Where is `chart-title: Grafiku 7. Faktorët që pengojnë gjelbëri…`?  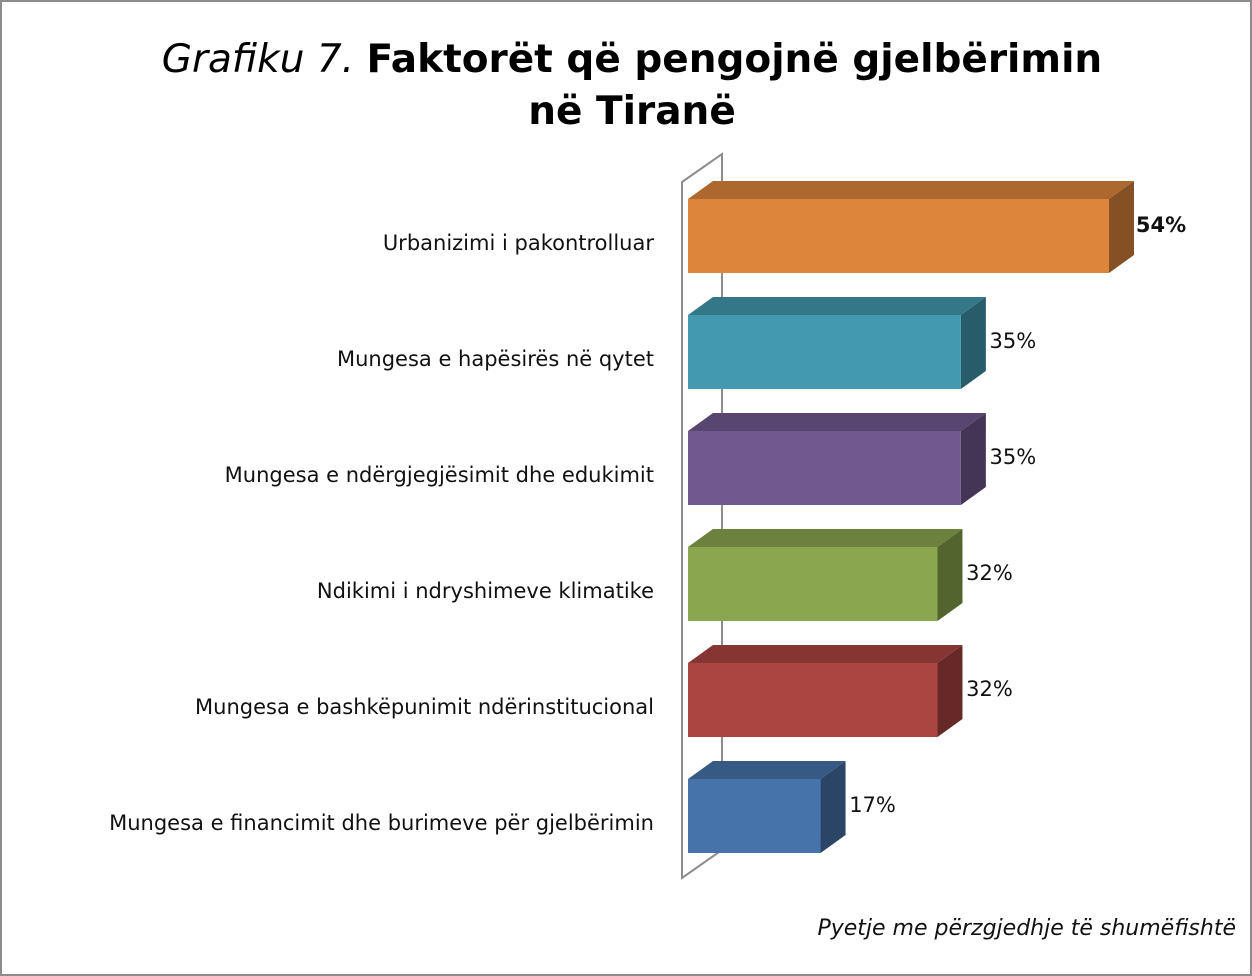
chart-title: Grafiku 7. Faktorët që pengojnë gjelbëri… is located at coordinates (632, 86).